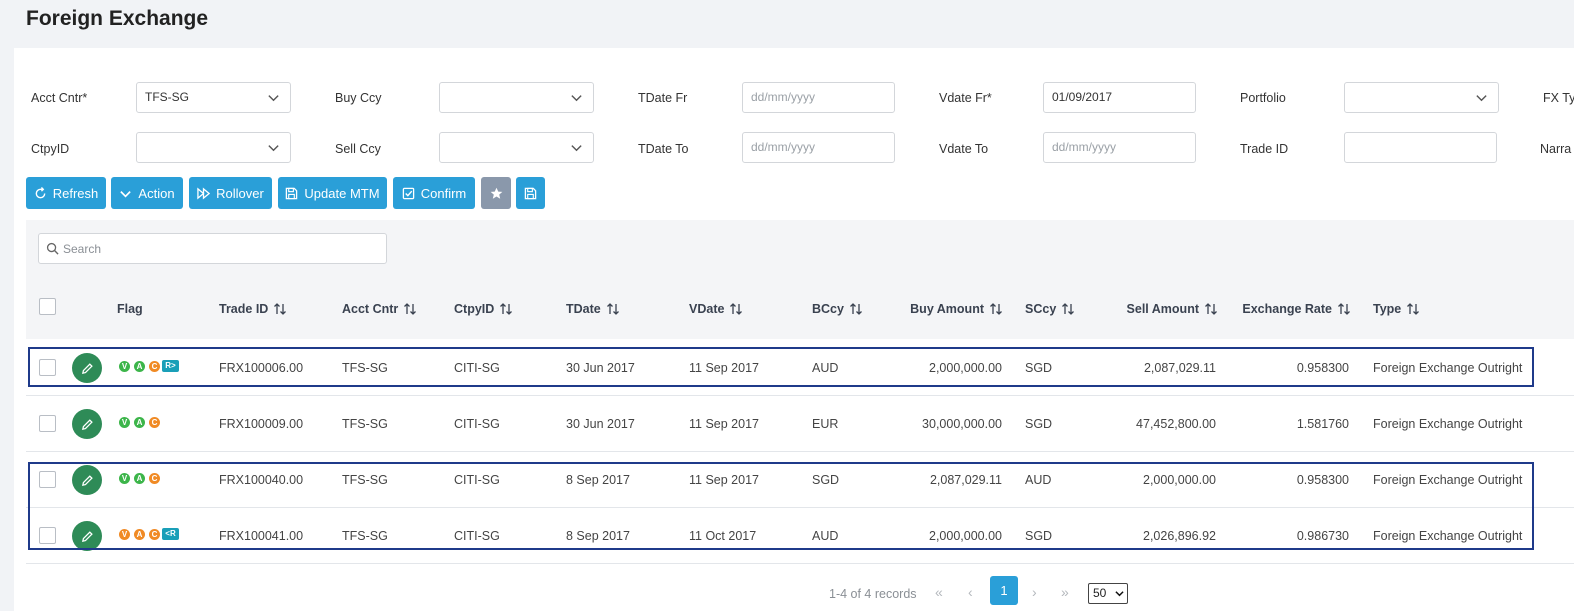 Image resolution: width=1574 pixels, height=611 pixels. Describe the element at coordinates (50, 149) in the screenshot. I see `ctpy-id-label: CtpyID` at that location.